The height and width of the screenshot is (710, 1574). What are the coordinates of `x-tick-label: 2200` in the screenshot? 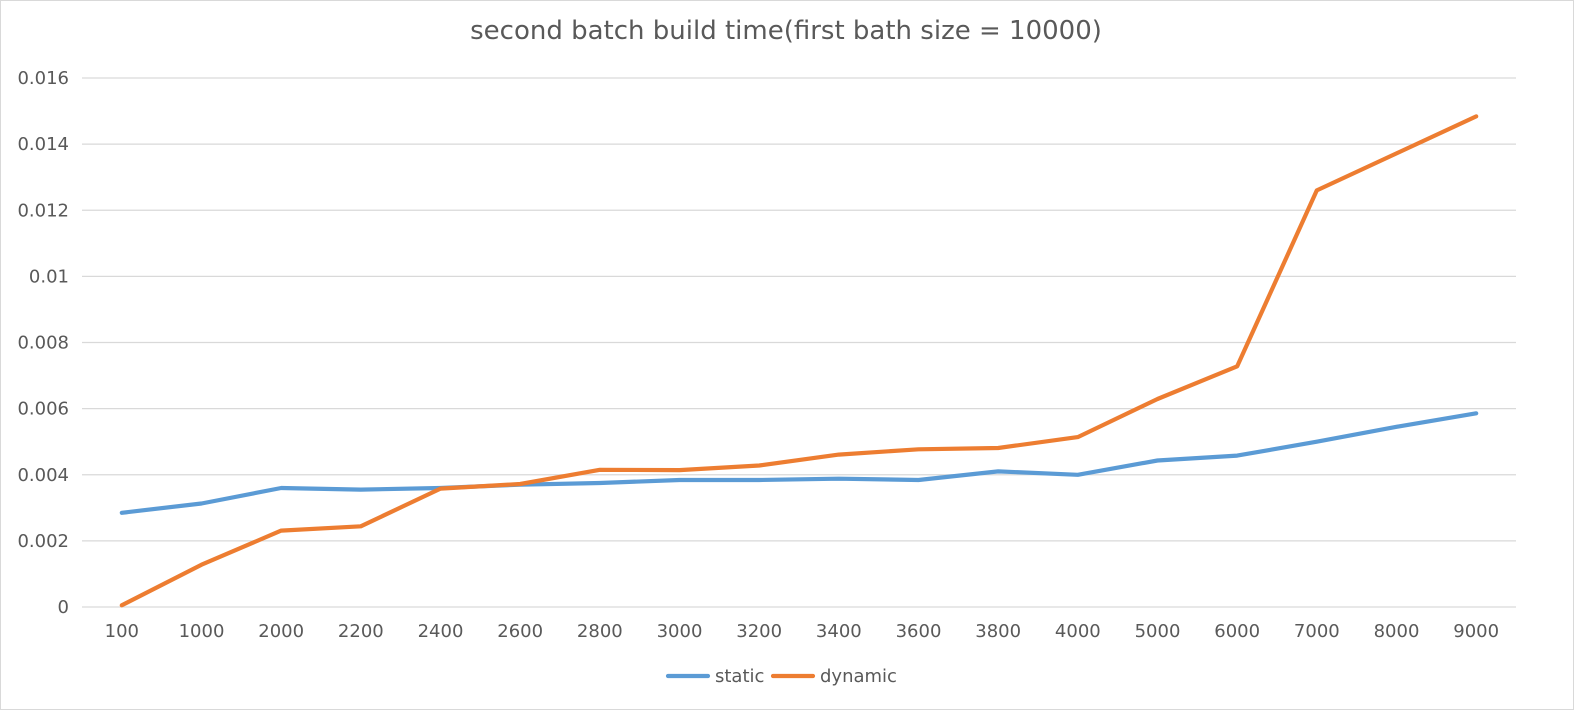 It's located at (361, 631).